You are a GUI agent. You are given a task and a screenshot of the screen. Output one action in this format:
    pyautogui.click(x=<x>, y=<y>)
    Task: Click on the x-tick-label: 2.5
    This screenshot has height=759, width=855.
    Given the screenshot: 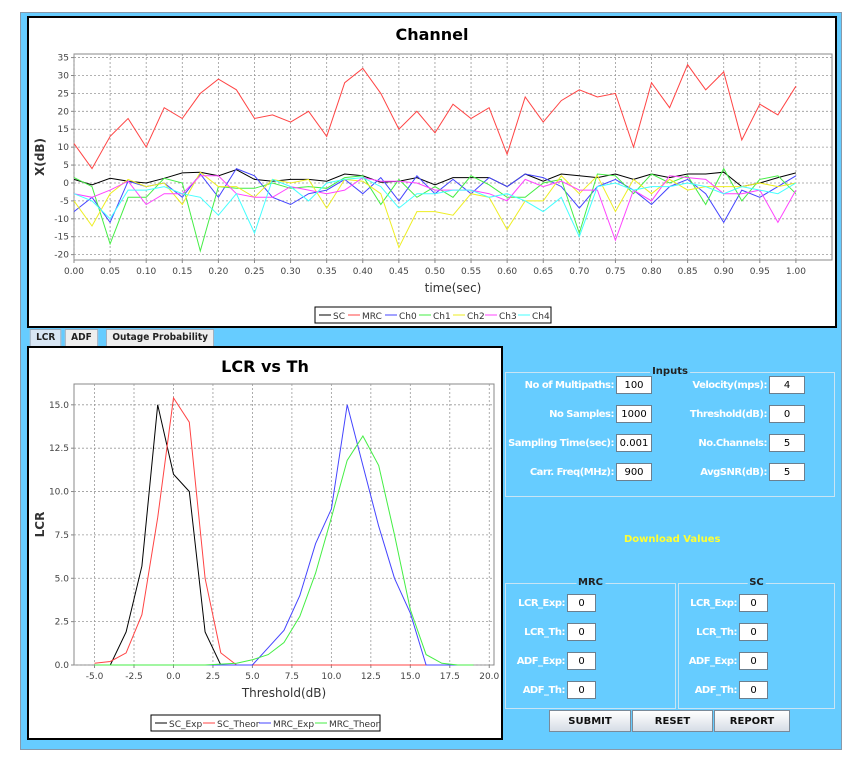 What is the action you would take?
    pyautogui.click(x=213, y=677)
    